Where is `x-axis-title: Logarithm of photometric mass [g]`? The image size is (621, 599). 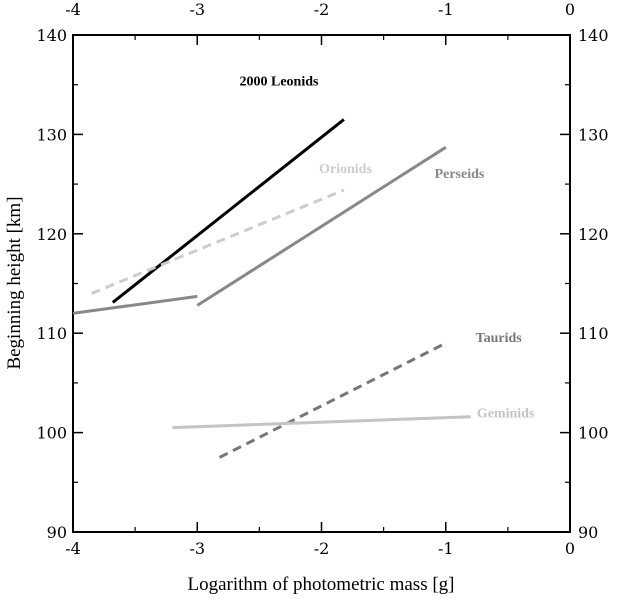
x-axis-title: Logarithm of photometric mass [g] is located at coordinates (321, 584).